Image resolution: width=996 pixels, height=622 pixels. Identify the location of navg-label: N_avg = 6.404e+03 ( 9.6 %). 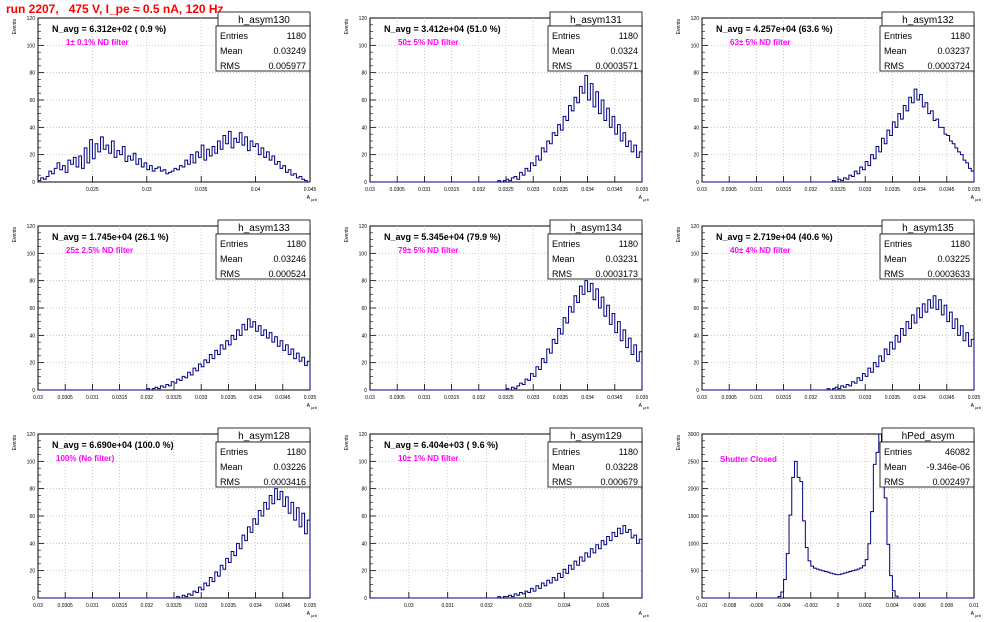
(441, 445).